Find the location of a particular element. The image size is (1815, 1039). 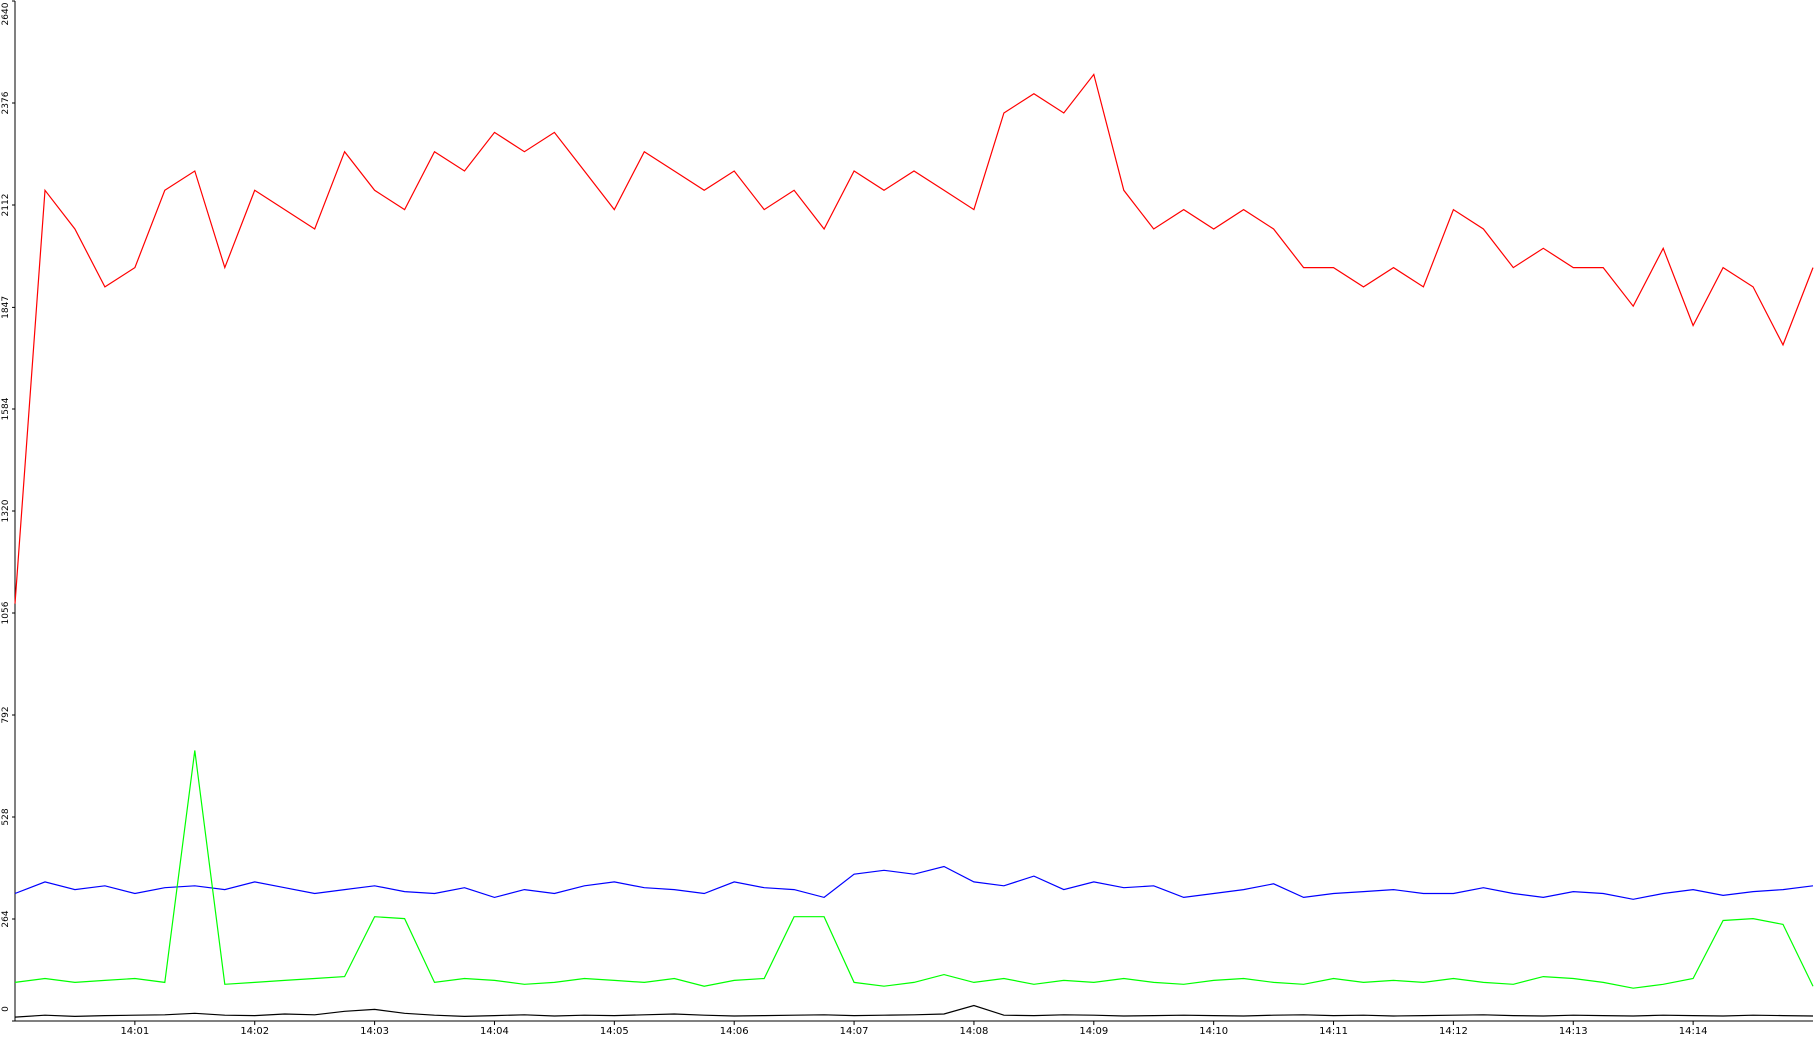

x-tick-label: 14:13 is located at coordinates (1573, 1031).